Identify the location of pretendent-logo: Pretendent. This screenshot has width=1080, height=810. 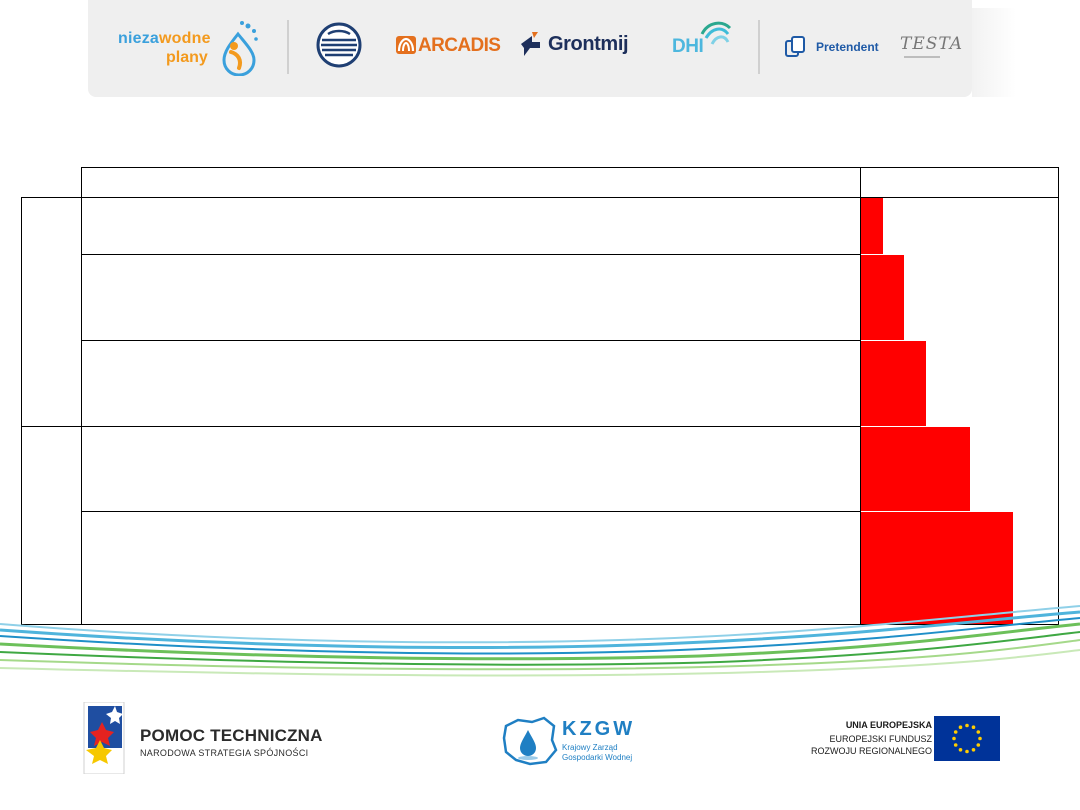
(836, 47).